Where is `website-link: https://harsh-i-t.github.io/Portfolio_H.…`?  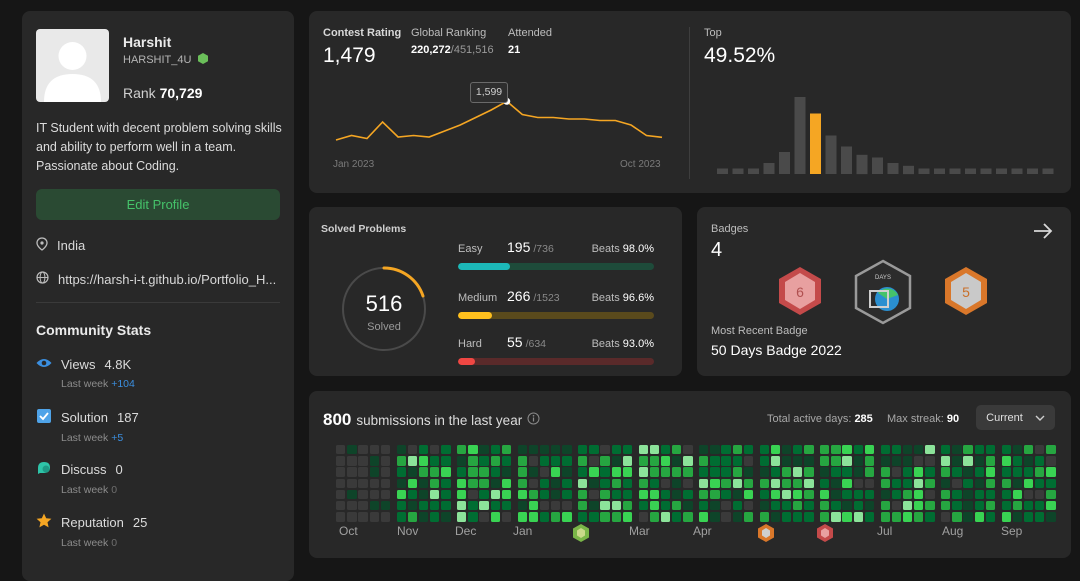
website-link: https://harsh-i-t.github.io/Portfolio_H.… is located at coordinates (167, 279).